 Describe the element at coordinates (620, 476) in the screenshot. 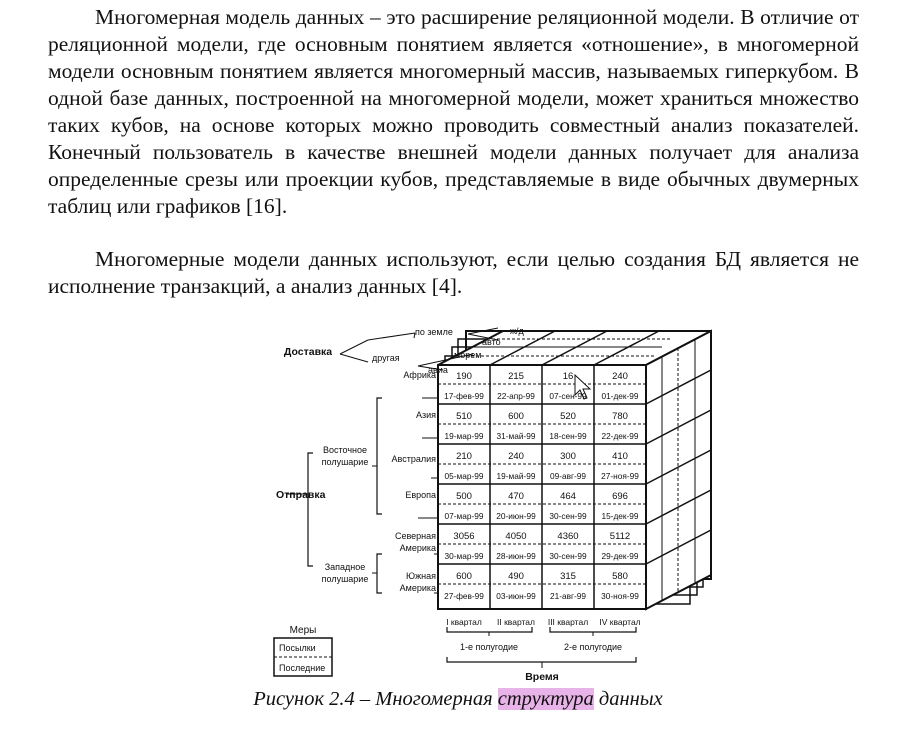

I see `cell-date: 27-ноя-99` at that location.